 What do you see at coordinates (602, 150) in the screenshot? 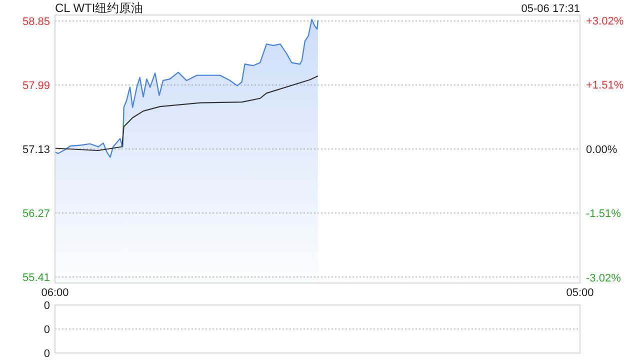
I see `y2-tick-label: 0.00%` at bounding box center [602, 150].